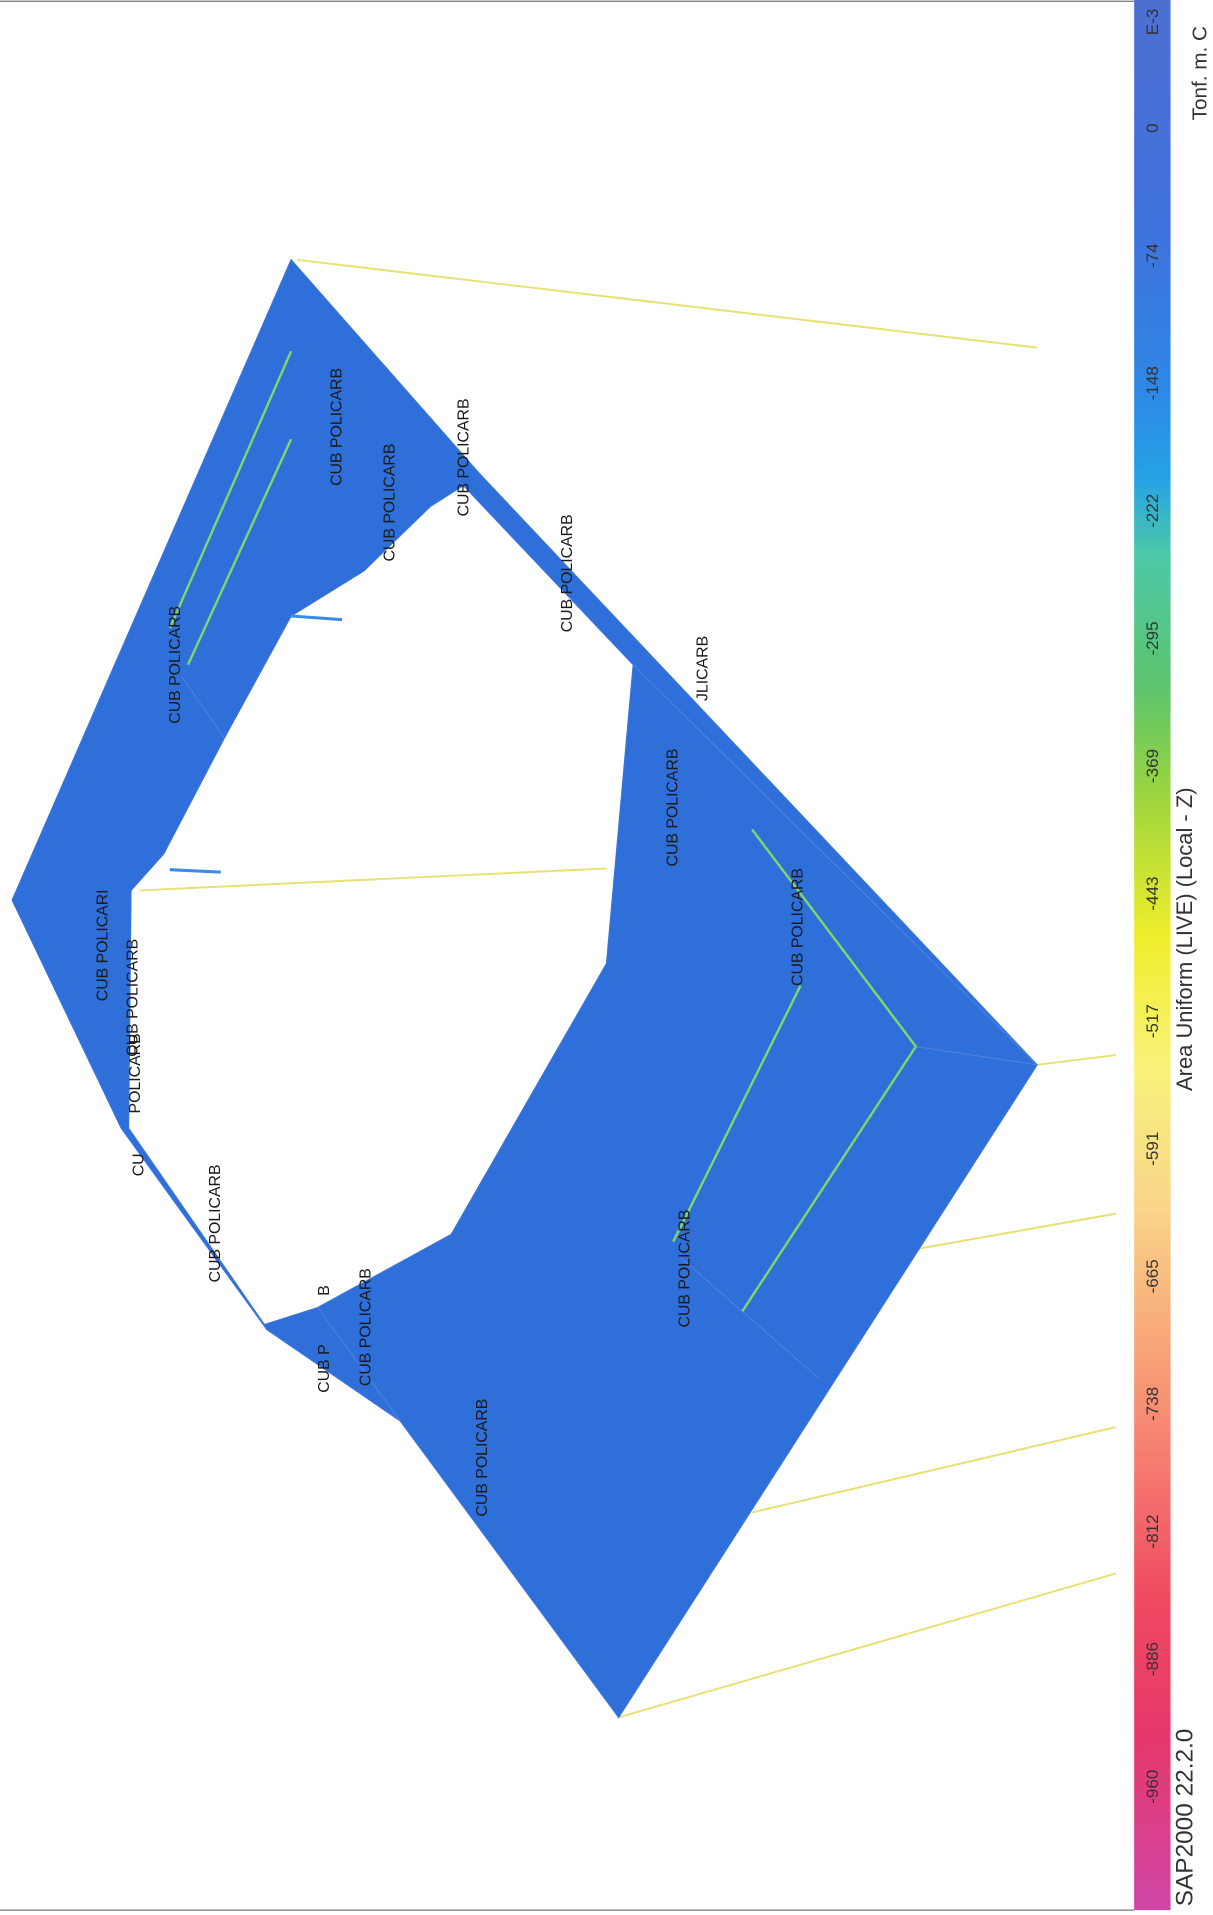 Image resolution: width=1213 pixels, height=1915 pixels. What do you see at coordinates (135, 1073) in the screenshot?
I see `area-label: POLICARB` at bounding box center [135, 1073].